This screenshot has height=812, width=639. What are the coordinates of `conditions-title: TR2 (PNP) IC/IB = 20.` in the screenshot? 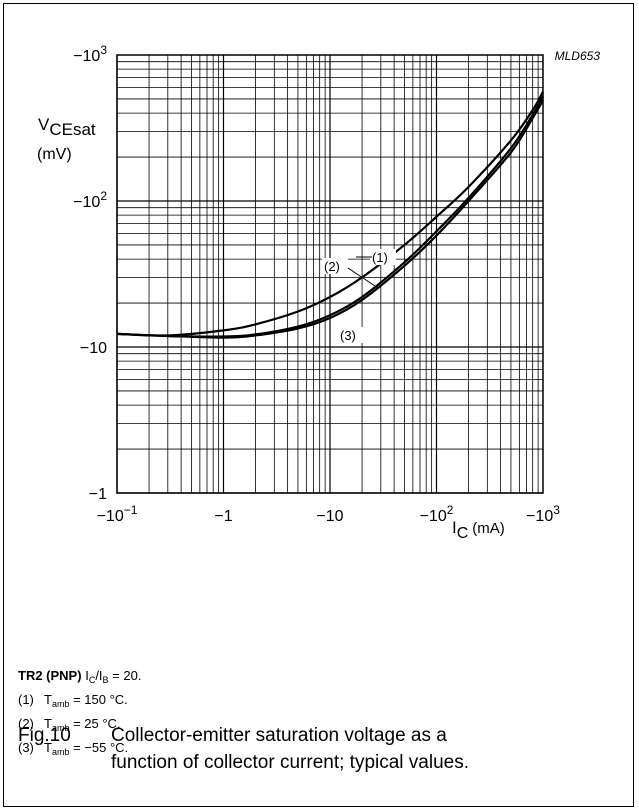 It's located at (80, 676).